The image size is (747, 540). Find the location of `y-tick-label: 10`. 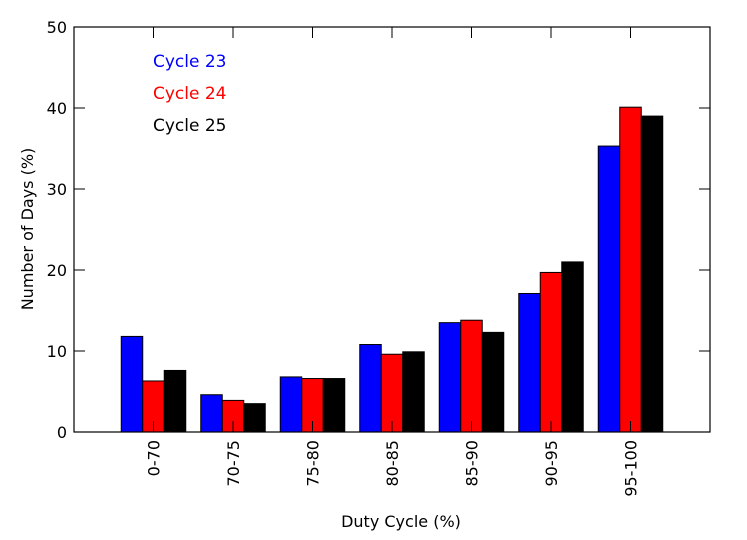

y-tick-label: 10 is located at coordinates (57, 351).